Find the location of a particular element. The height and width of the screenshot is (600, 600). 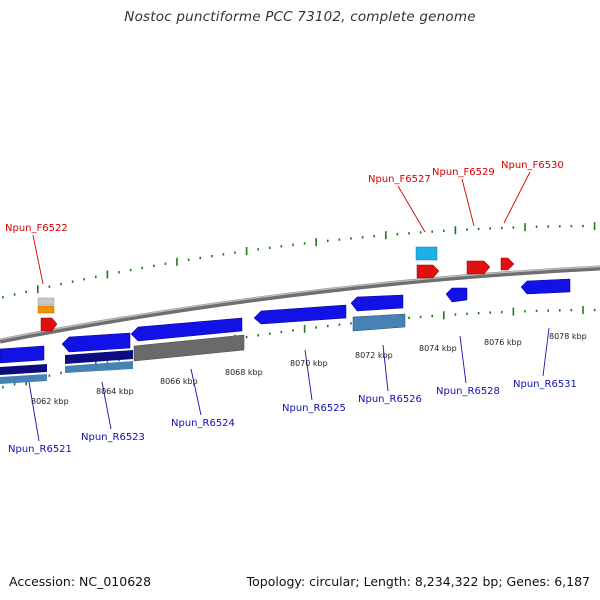

forward-features is located at coordinates (276, 289).